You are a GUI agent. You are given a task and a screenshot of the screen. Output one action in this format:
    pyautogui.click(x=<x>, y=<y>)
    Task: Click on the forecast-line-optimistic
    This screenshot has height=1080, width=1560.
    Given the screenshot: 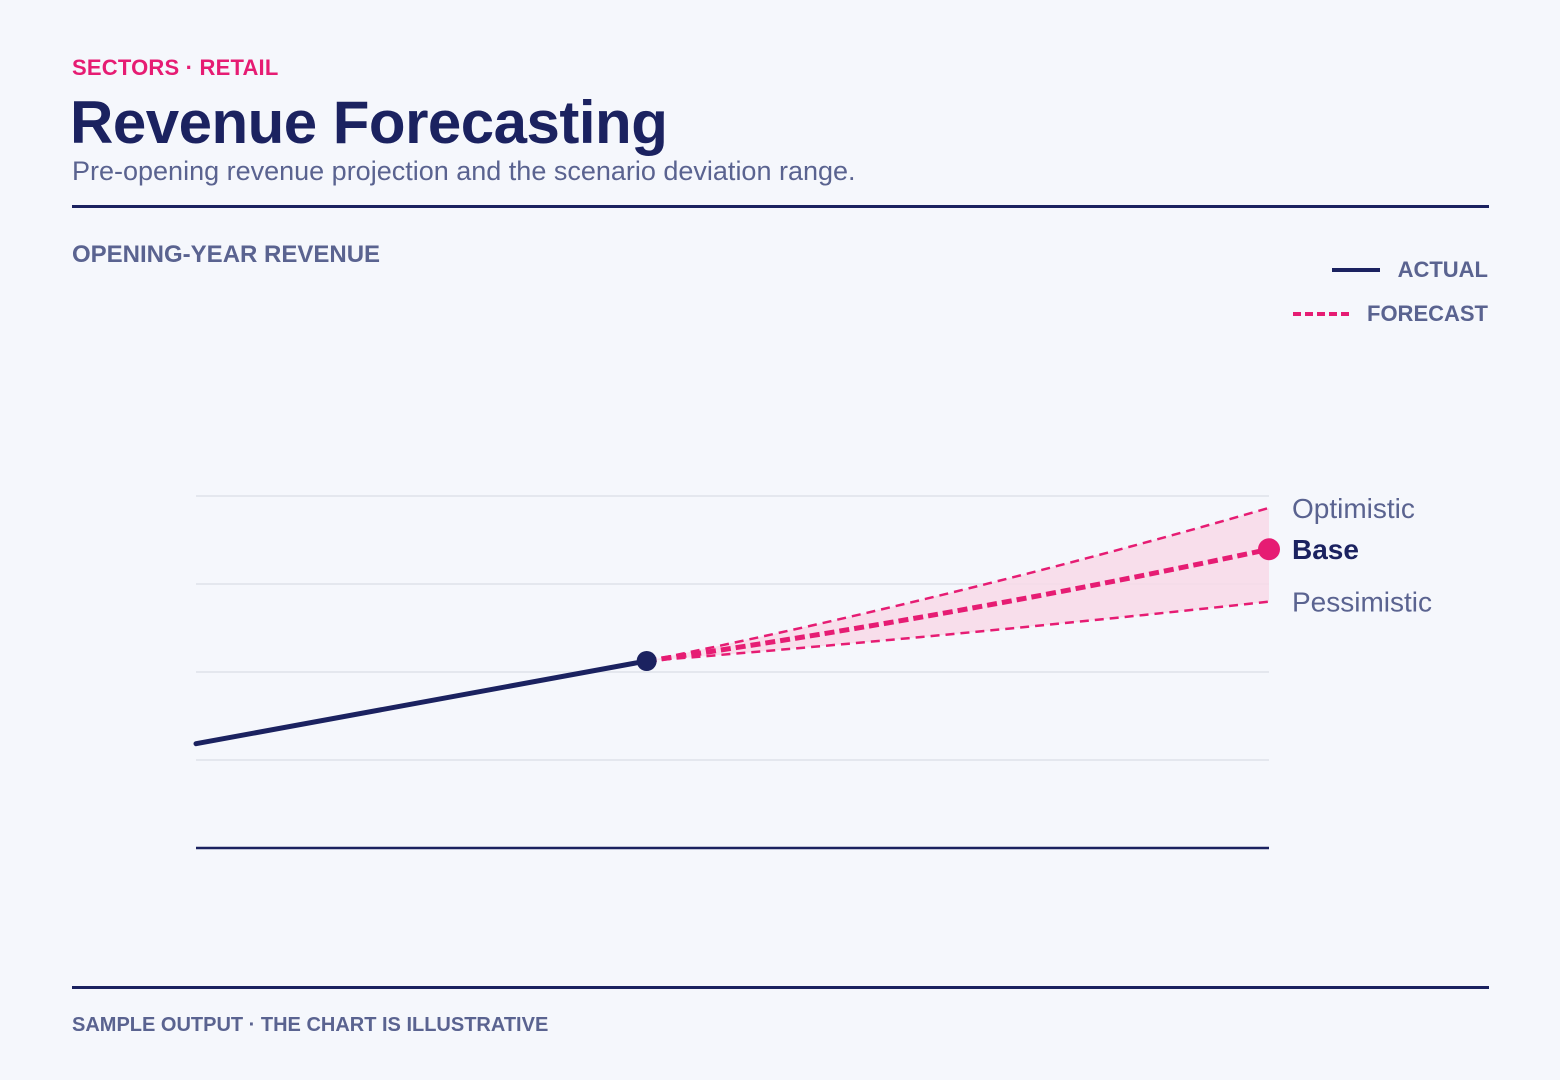 What is the action you would take?
    pyautogui.click(x=958, y=584)
    